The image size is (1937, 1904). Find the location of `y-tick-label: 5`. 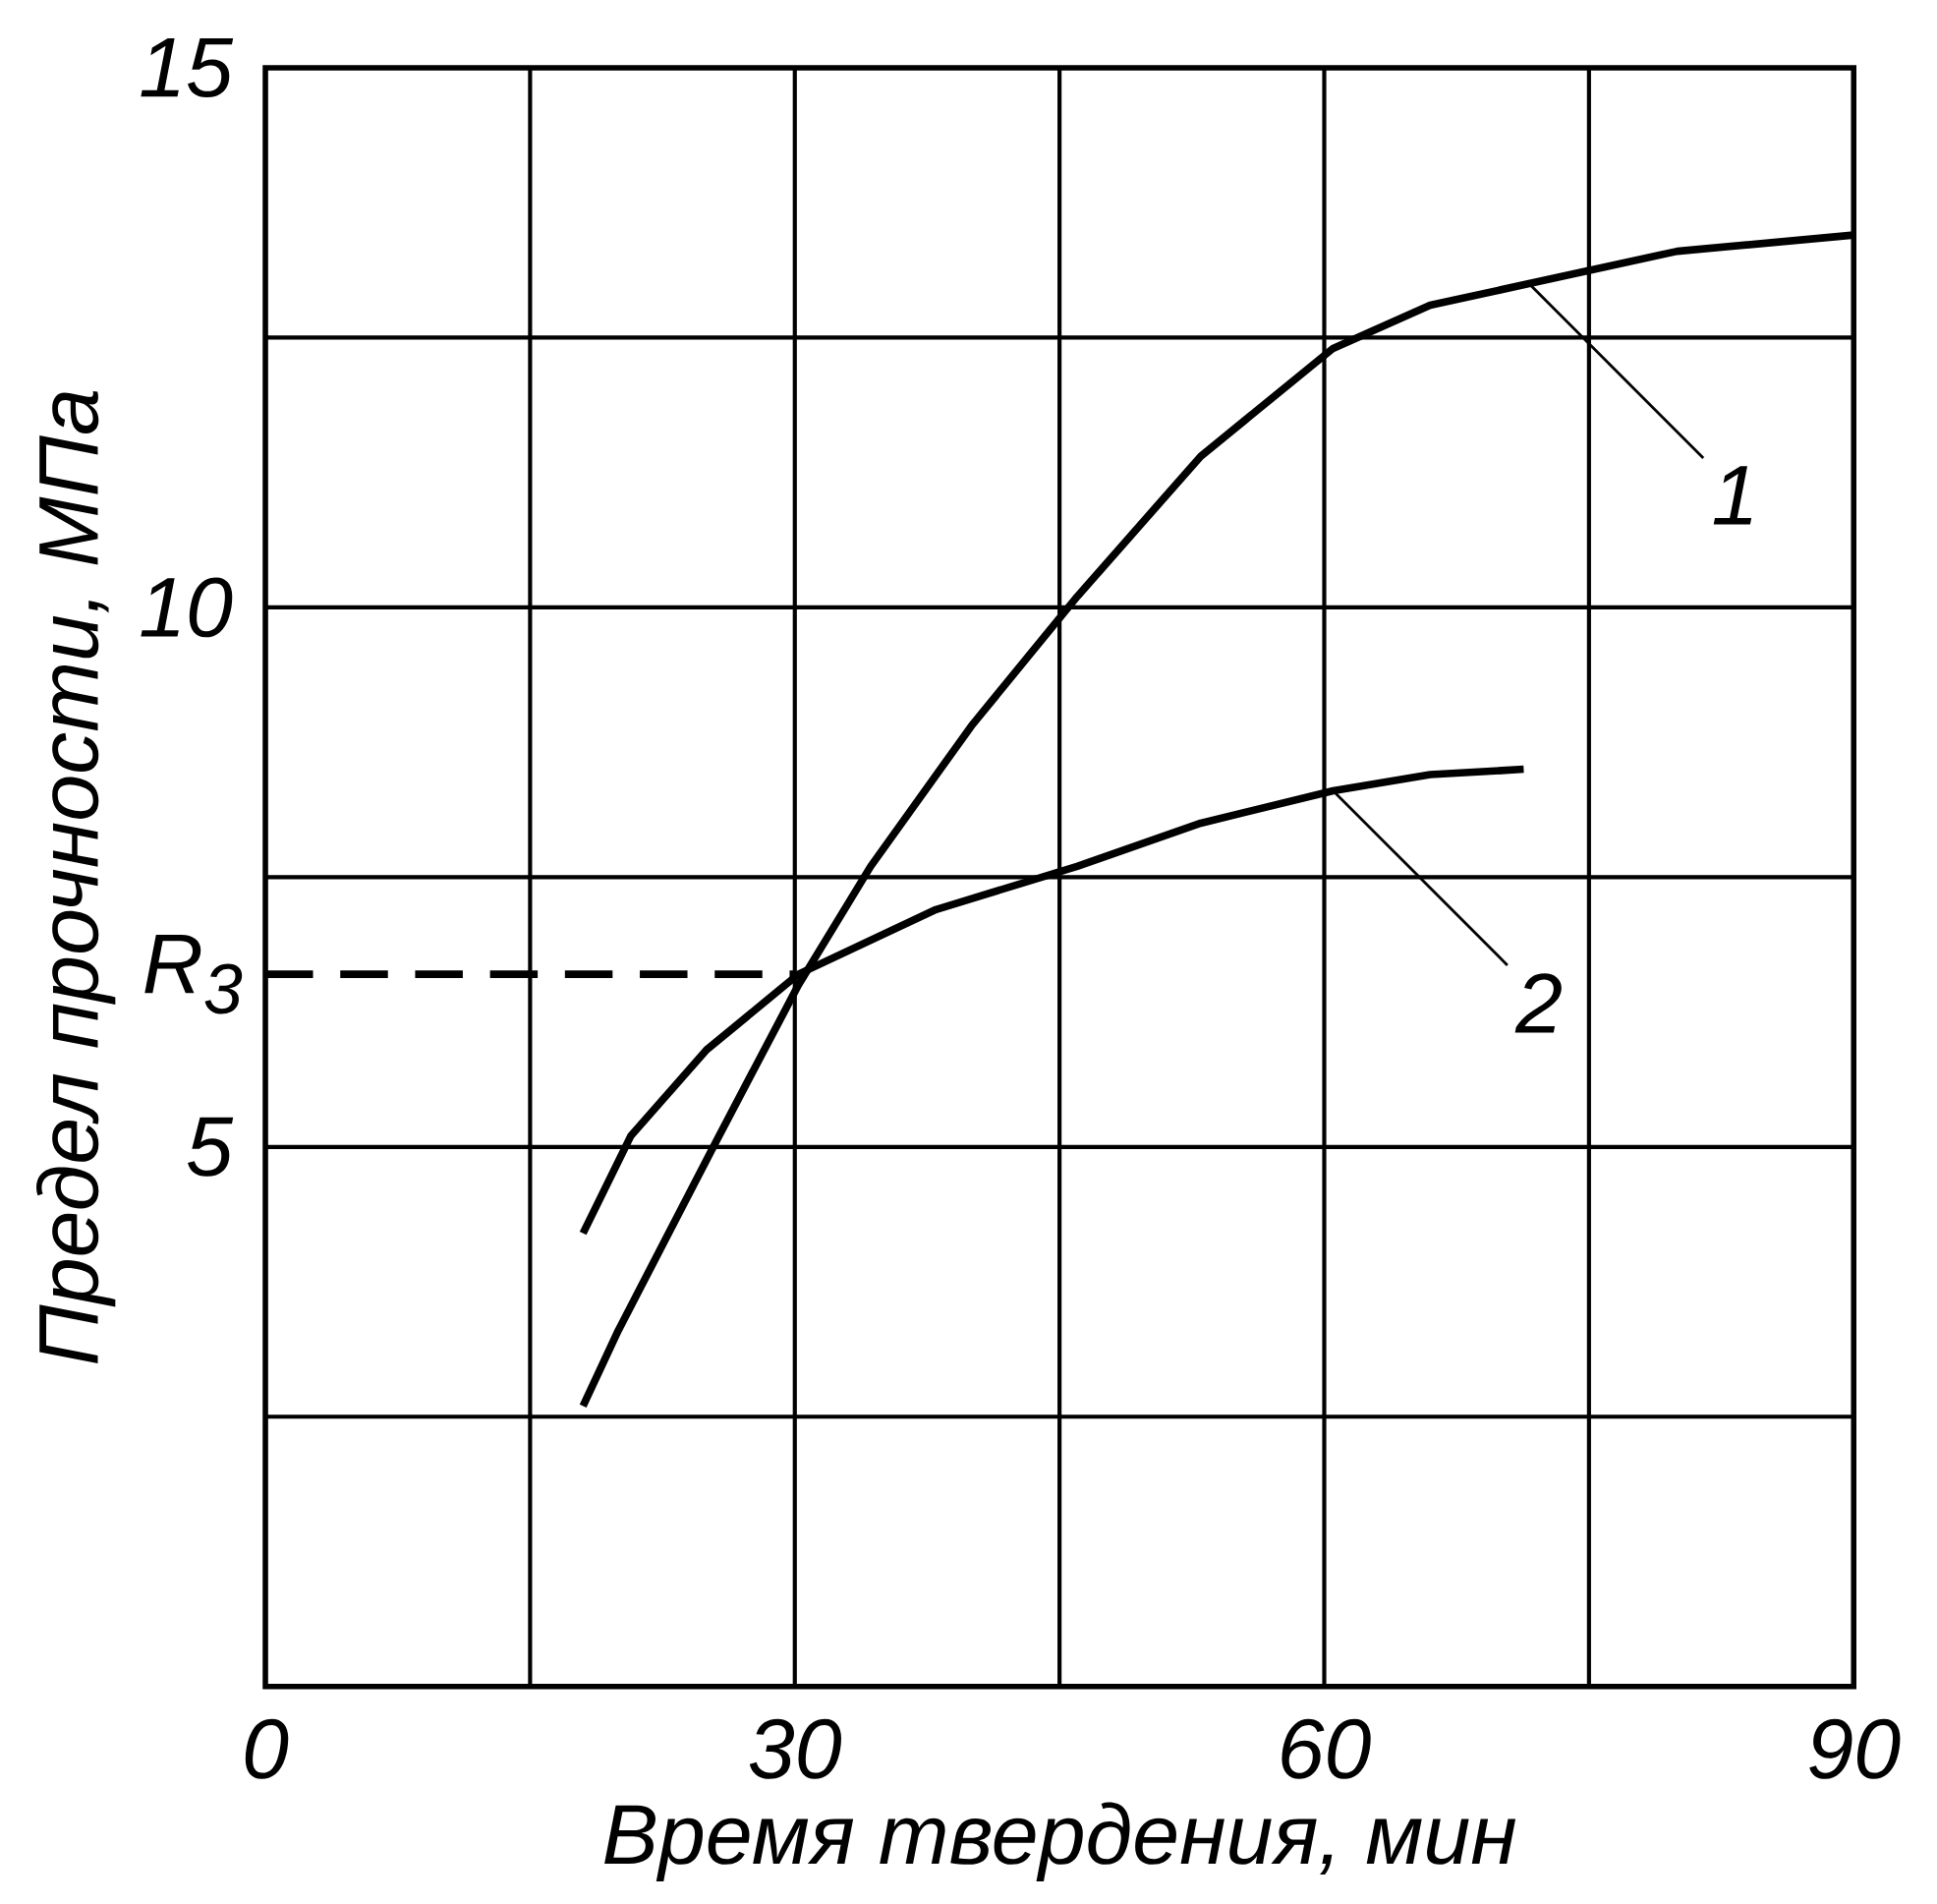

y-tick-label: 5 is located at coordinates (211, 1147).